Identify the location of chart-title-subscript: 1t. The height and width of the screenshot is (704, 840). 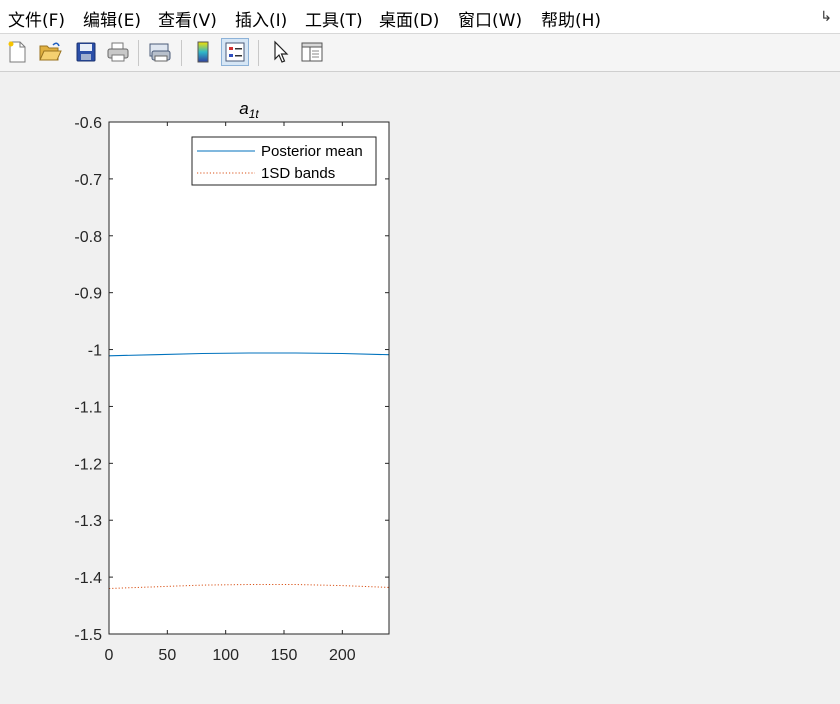
(254, 114).